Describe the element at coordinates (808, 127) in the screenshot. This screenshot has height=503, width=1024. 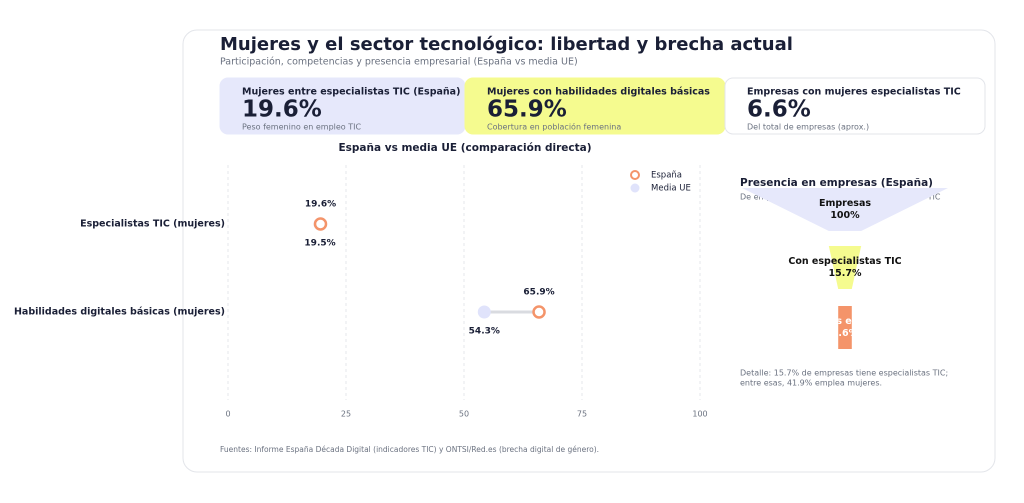
I see `kpi-note: Del total de empresas (aprox.)` at that location.